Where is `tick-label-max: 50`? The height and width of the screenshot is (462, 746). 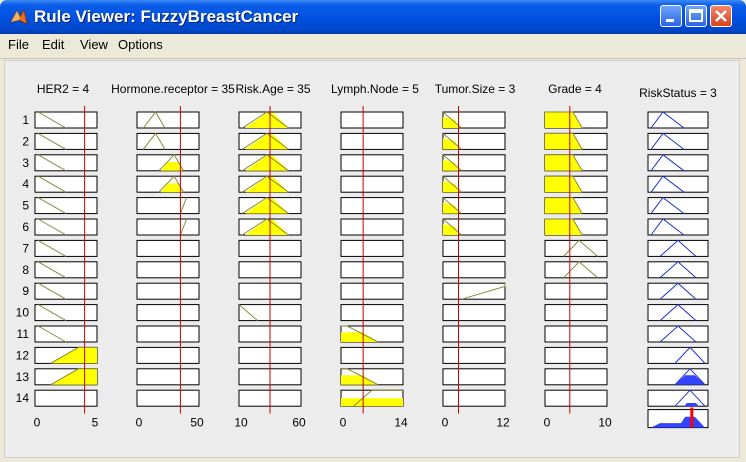 tick-label-max: 50 is located at coordinates (197, 423).